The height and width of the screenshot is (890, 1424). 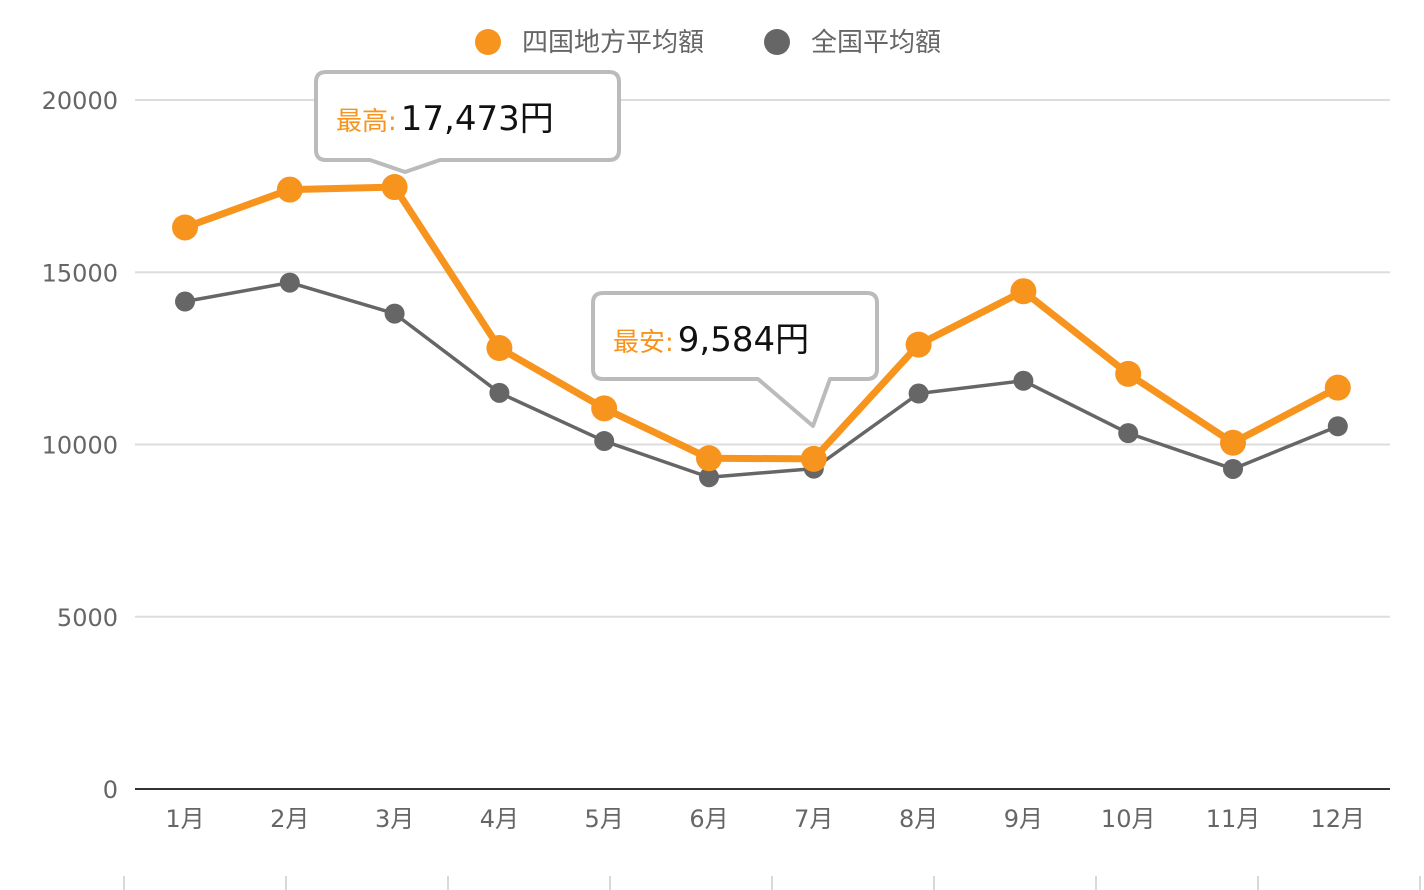 I want to click on y-tick-label: 0, so click(x=110, y=790).